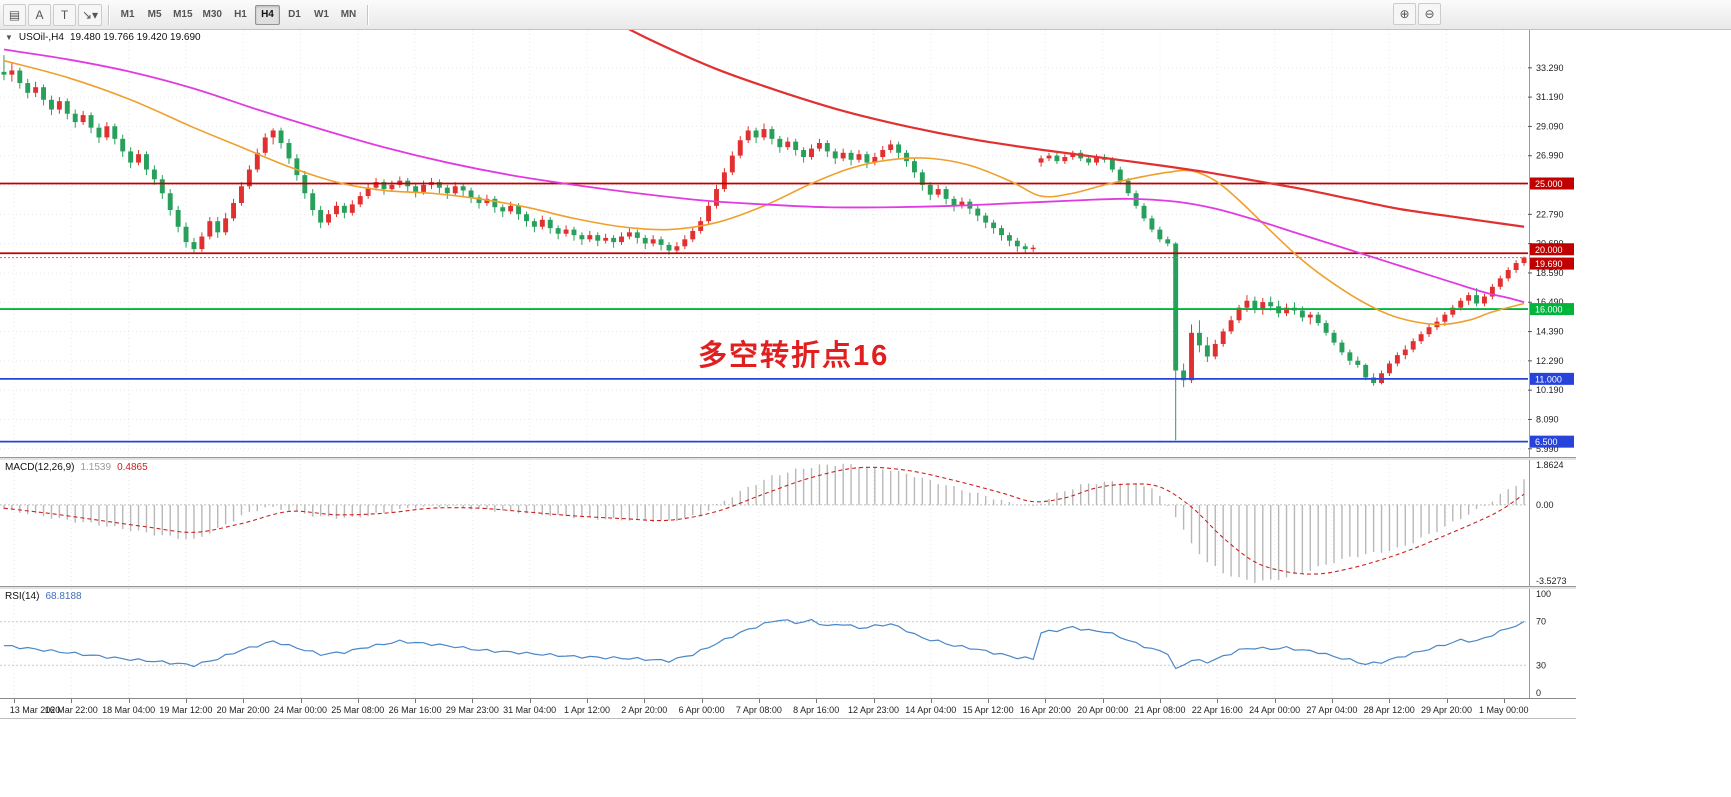 This screenshot has height=797, width=1731. What do you see at coordinates (14, 14) in the screenshot?
I see `chart-grip-icon: ▤` at bounding box center [14, 14].